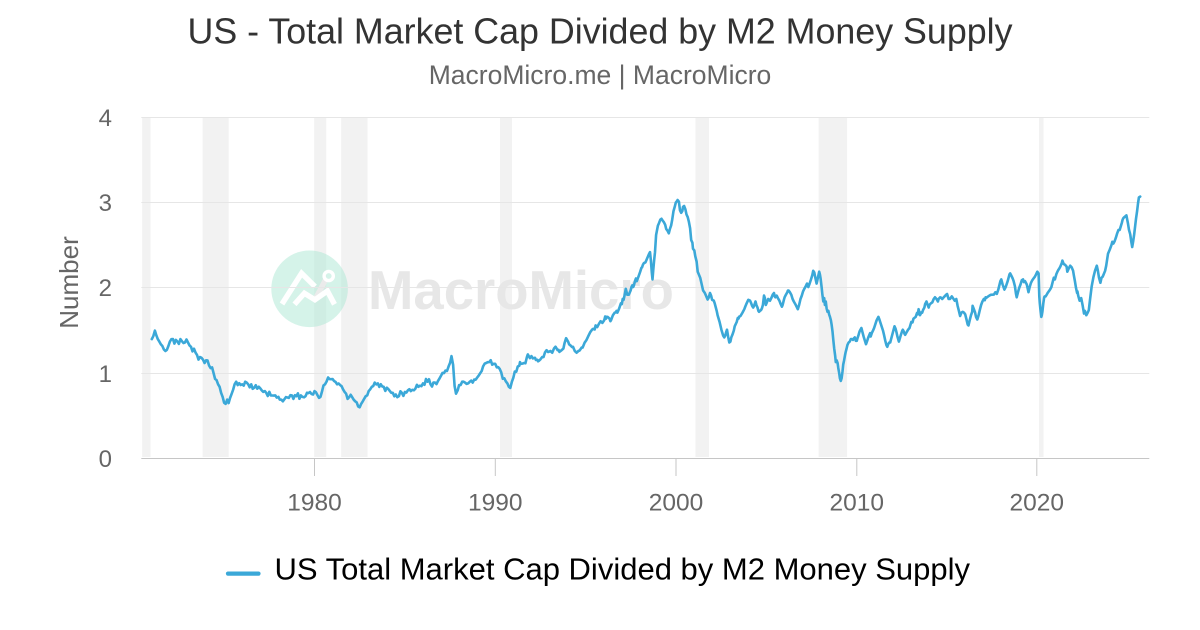  Describe the element at coordinates (314, 503) in the screenshot. I see `svg-text: 1980` at that location.